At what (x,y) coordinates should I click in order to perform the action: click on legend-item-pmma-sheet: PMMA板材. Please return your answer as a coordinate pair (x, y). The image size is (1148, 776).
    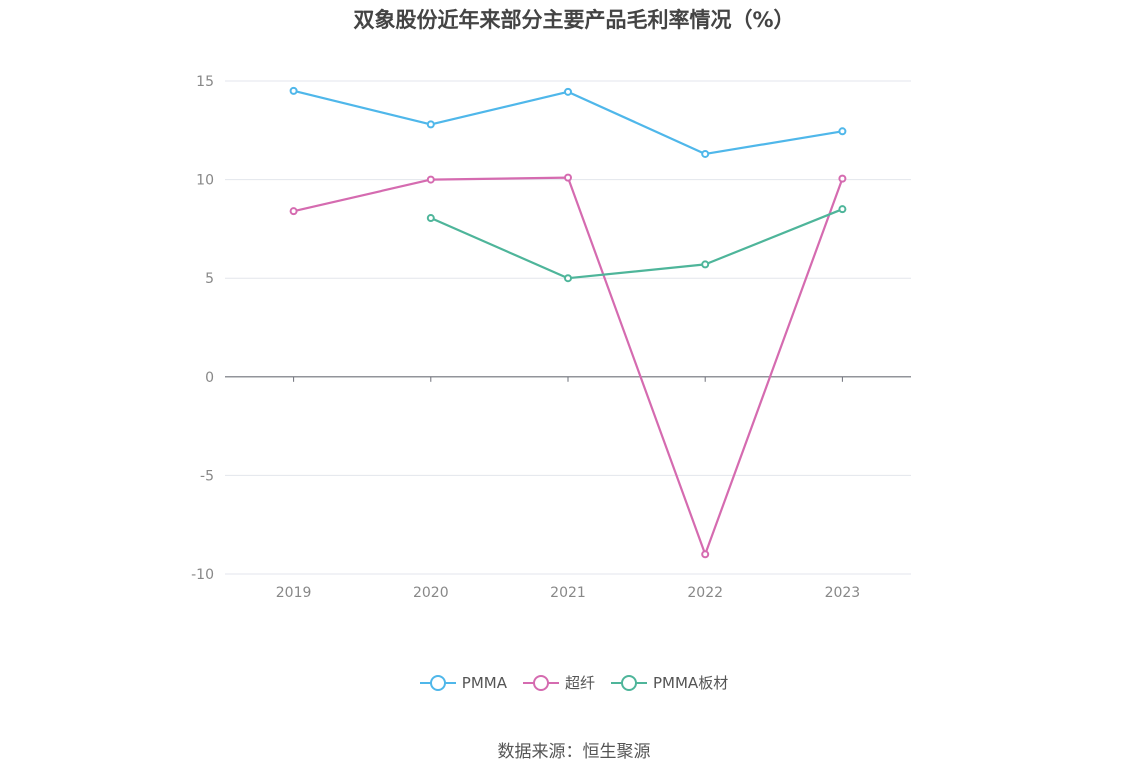
    Looking at the image, I should click on (669, 682).